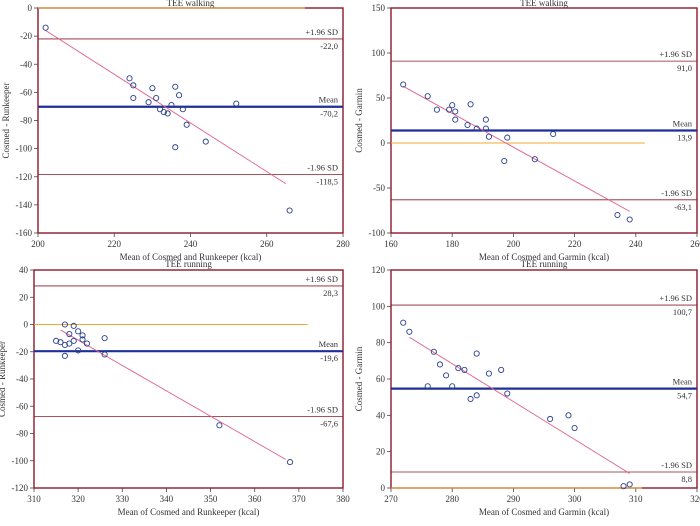 This screenshot has height=526, width=700. Describe the element at coordinates (391, 499) in the screenshot. I see `x-tick-label: 270` at that location.